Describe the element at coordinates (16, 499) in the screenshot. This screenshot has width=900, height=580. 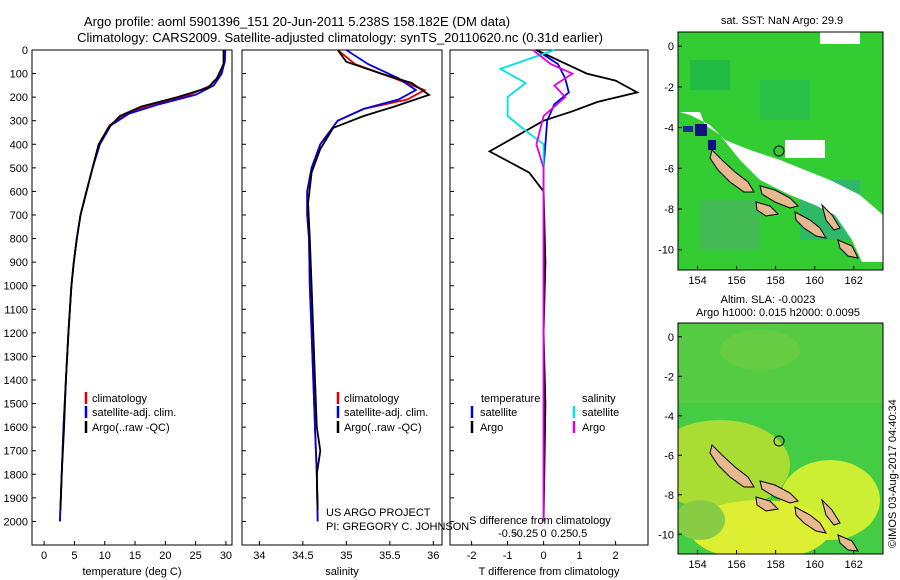
I see `y-tick-label: 1900` at that location.